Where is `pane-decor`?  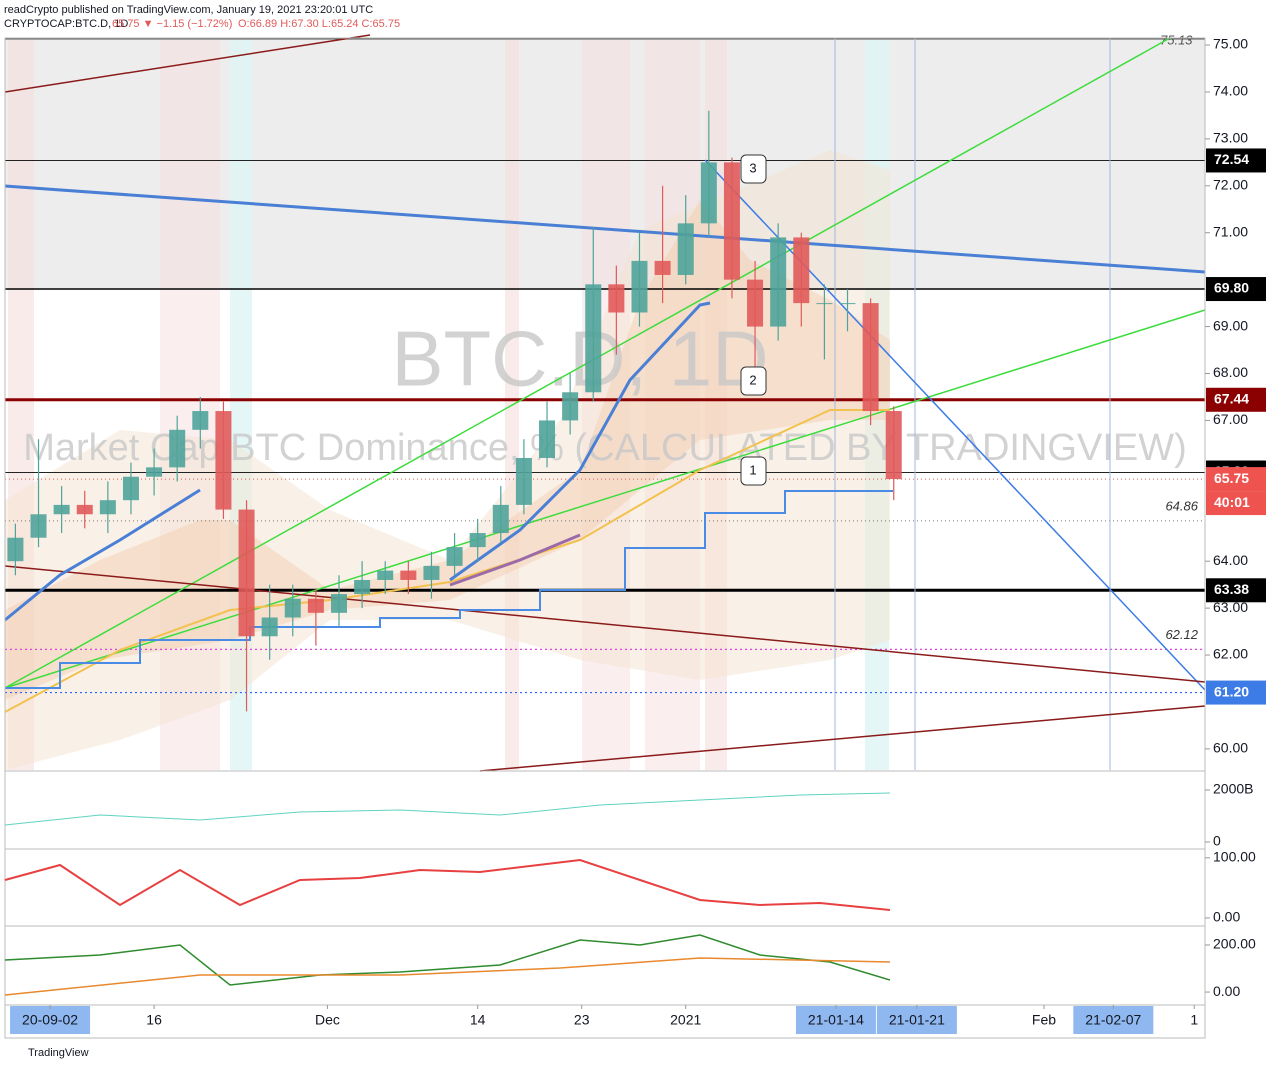
pane-decor is located at coordinates (447, 894).